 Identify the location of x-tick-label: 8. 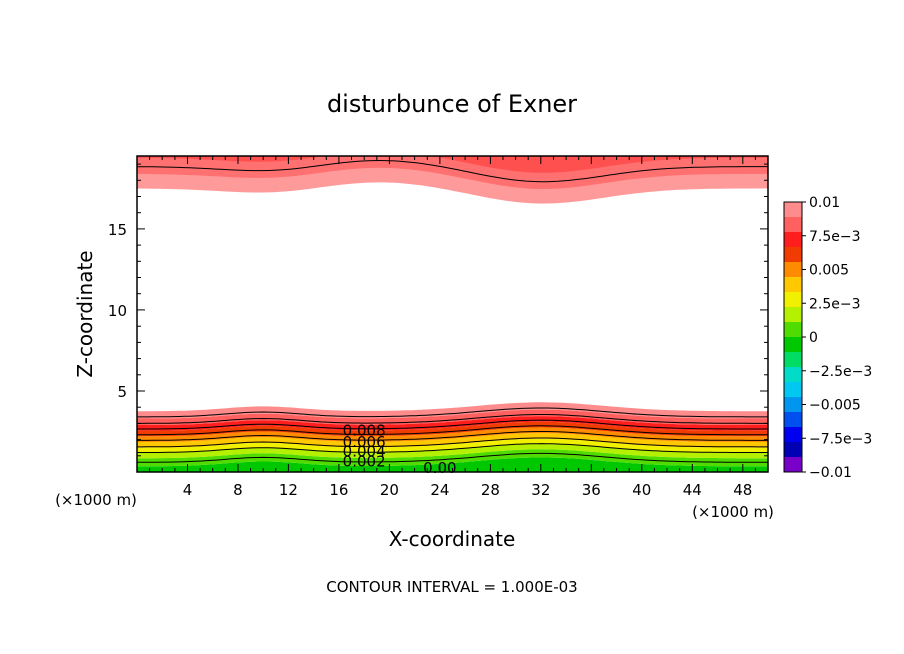
(238, 490).